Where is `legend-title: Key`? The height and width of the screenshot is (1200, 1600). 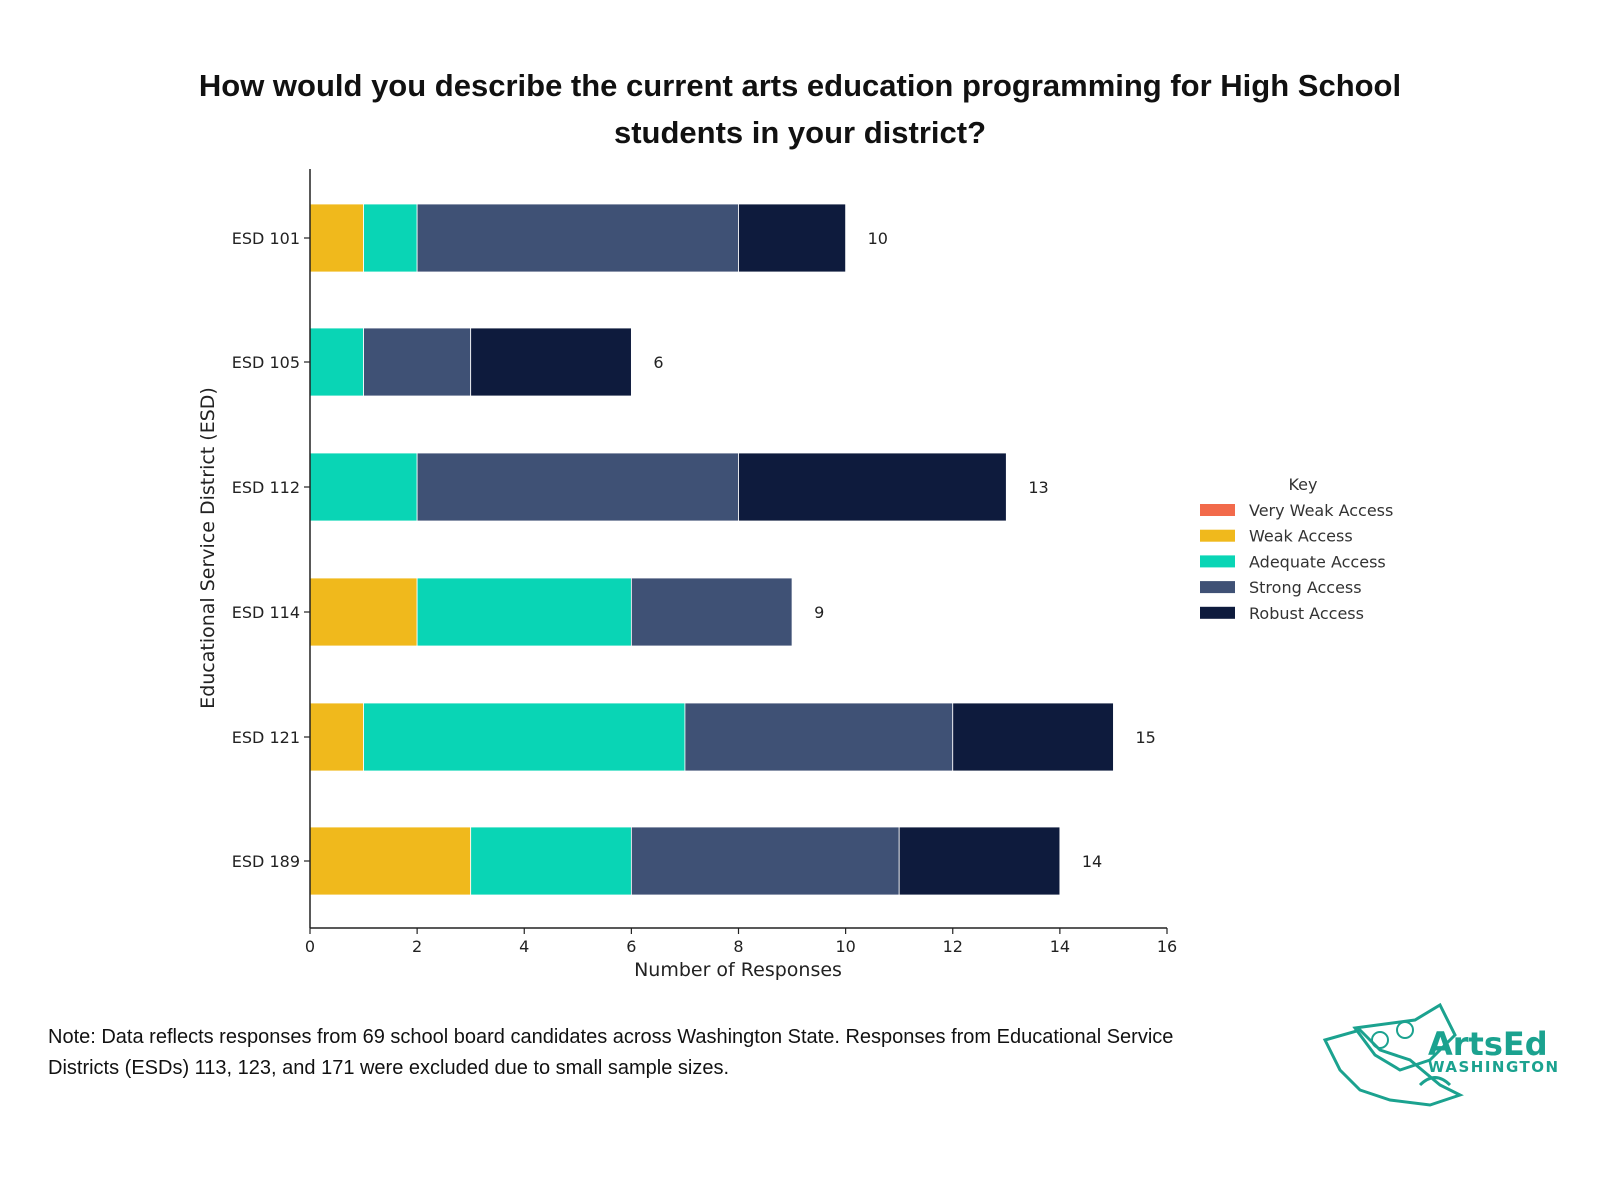
legend-title: Key is located at coordinates (1302, 484).